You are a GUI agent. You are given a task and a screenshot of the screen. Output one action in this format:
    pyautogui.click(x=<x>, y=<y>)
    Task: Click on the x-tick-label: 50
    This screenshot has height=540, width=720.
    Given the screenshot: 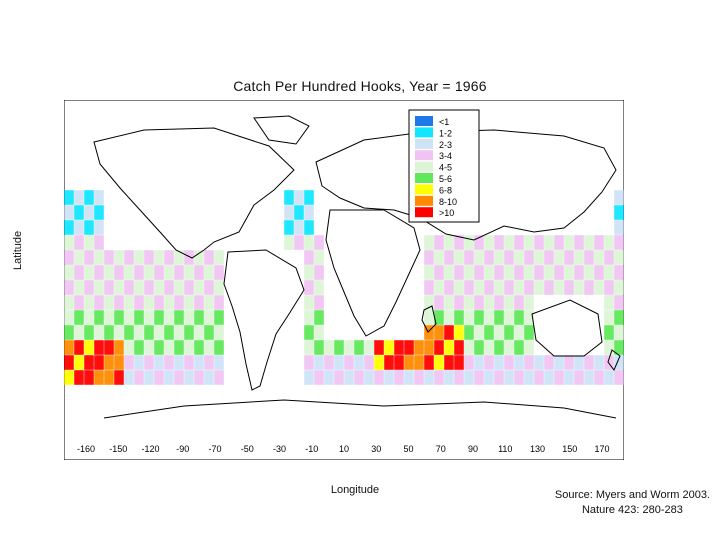 What is the action you would take?
    pyautogui.click(x=408, y=449)
    